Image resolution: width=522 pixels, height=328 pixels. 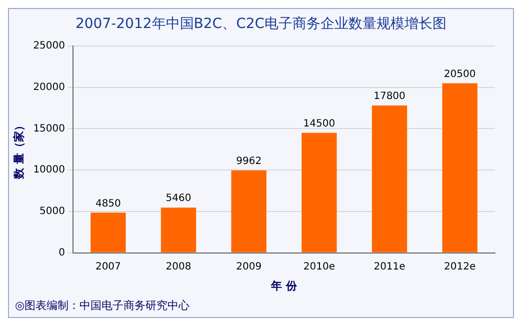 I want to click on y-tick-label: 10000, so click(x=49, y=170).